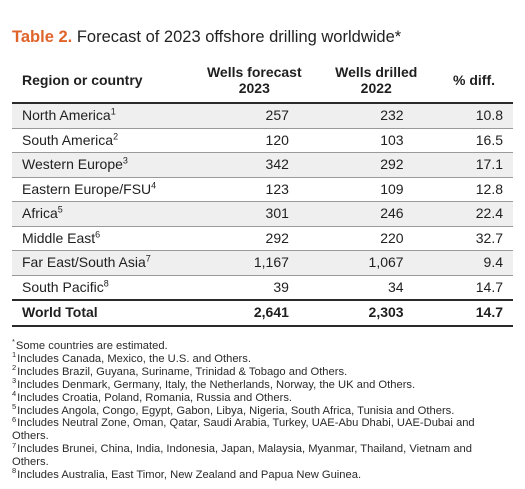  Describe the element at coordinates (473, 82) in the screenshot. I see `header-diff: % diff.` at that location.